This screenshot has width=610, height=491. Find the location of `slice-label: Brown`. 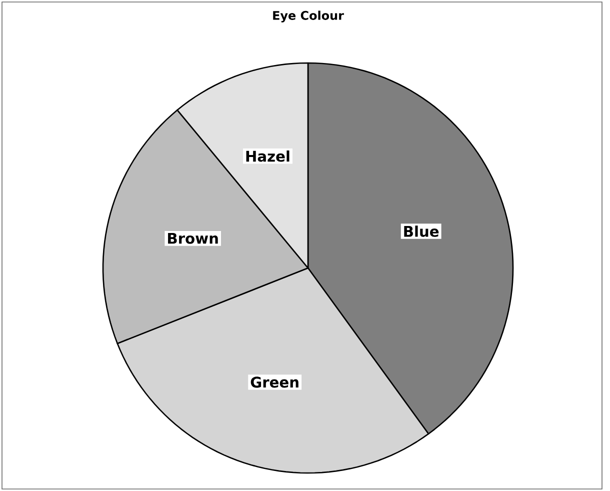

slice-label: Brown is located at coordinates (193, 238).